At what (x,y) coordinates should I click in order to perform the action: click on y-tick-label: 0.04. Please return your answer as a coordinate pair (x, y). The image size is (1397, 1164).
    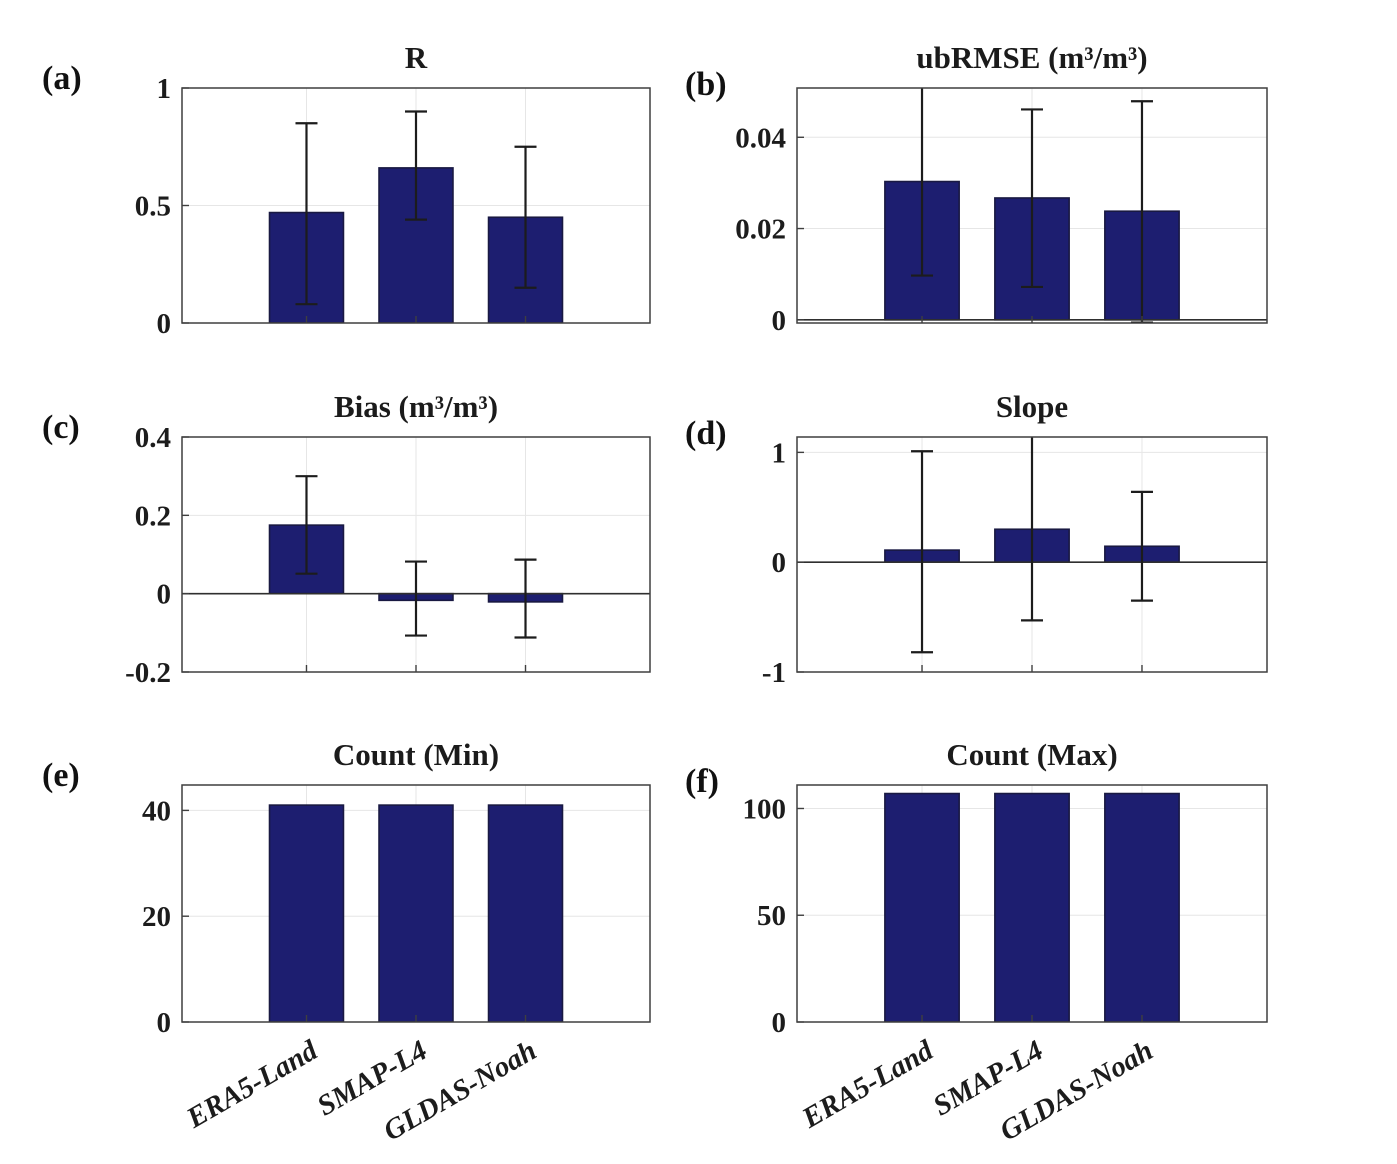
    Looking at the image, I should click on (760, 138).